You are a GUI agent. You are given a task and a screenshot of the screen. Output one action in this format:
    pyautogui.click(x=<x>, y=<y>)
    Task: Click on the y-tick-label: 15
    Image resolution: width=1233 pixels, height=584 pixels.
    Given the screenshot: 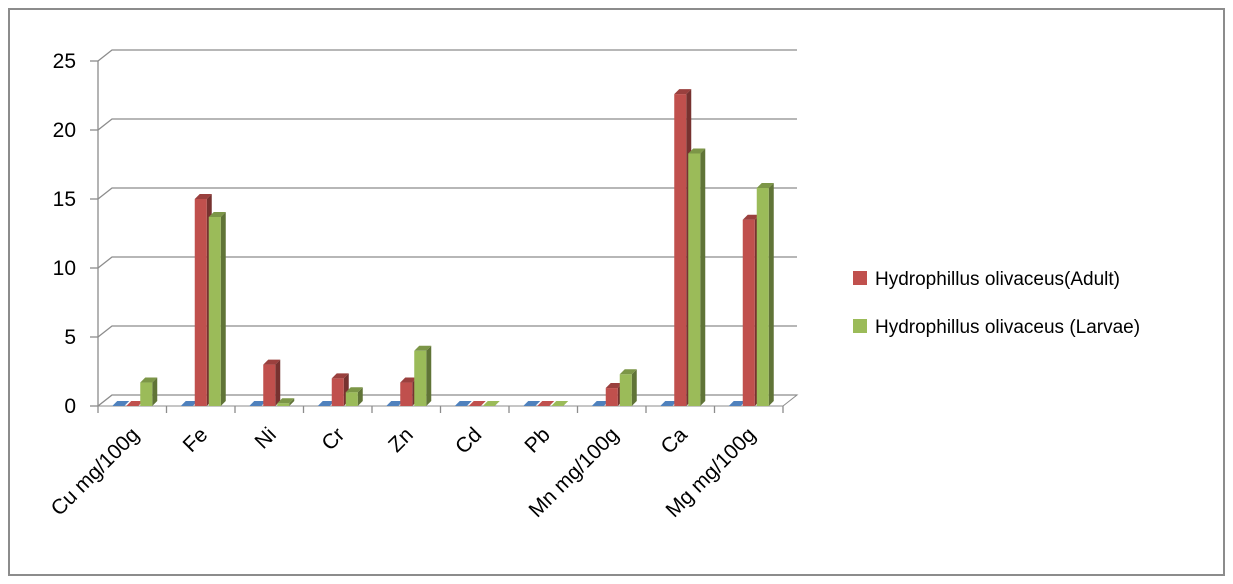 What is the action you would take?
    pyautogui.click(x=64, y=199)
    